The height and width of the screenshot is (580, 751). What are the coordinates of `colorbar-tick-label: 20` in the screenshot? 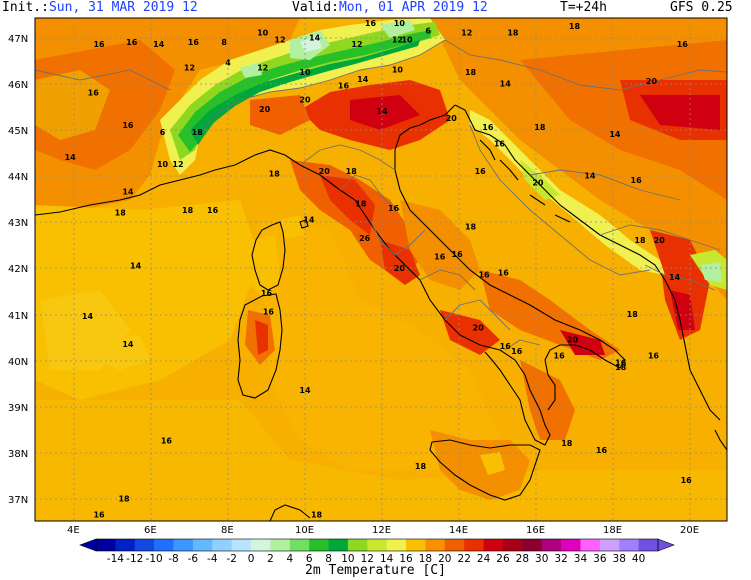 It's located at (444, 559).